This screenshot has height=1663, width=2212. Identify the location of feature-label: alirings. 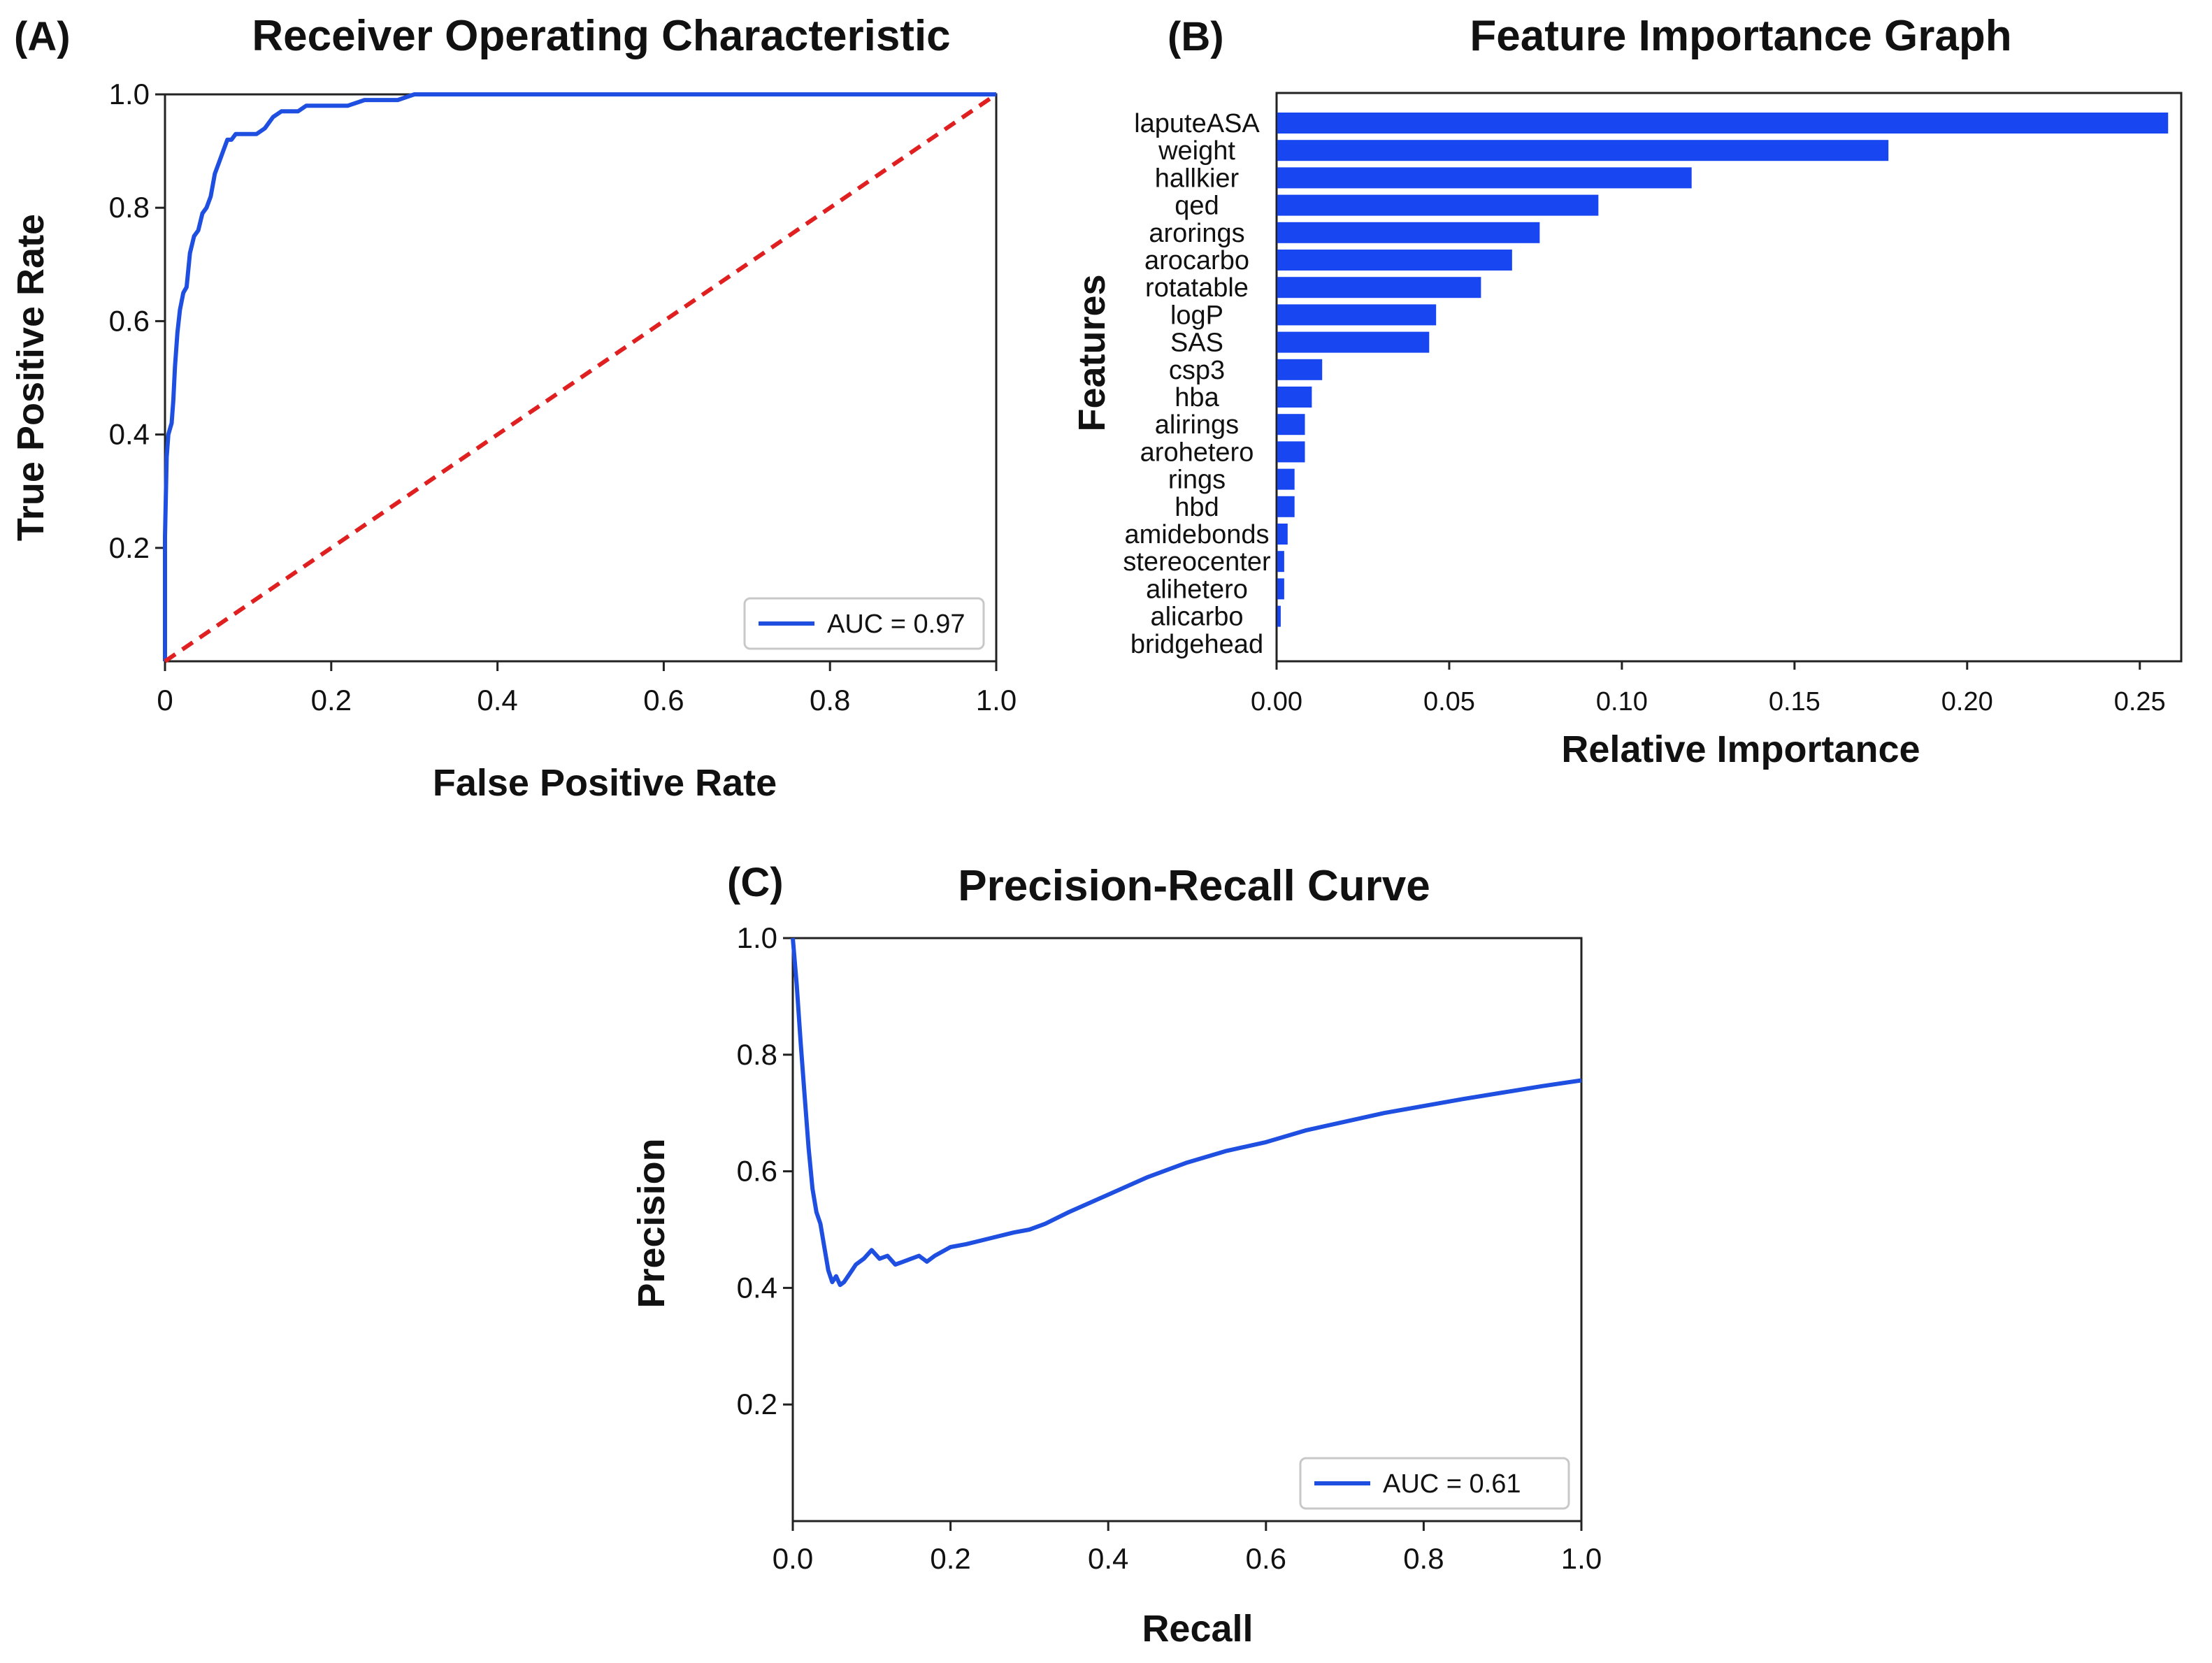
(1197, 425).